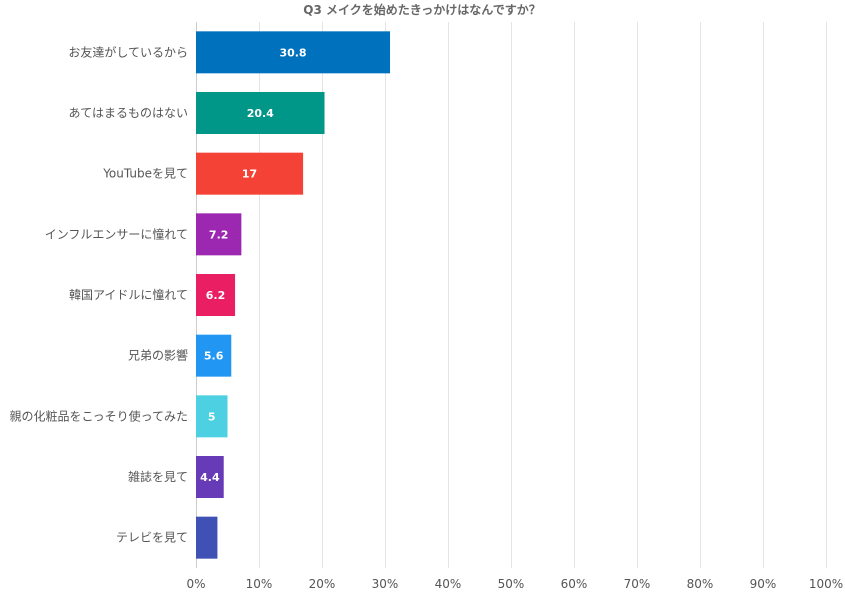 This screenshot has height=600, width=845. I want to click on data-label: 6.2, so click(216, 295).